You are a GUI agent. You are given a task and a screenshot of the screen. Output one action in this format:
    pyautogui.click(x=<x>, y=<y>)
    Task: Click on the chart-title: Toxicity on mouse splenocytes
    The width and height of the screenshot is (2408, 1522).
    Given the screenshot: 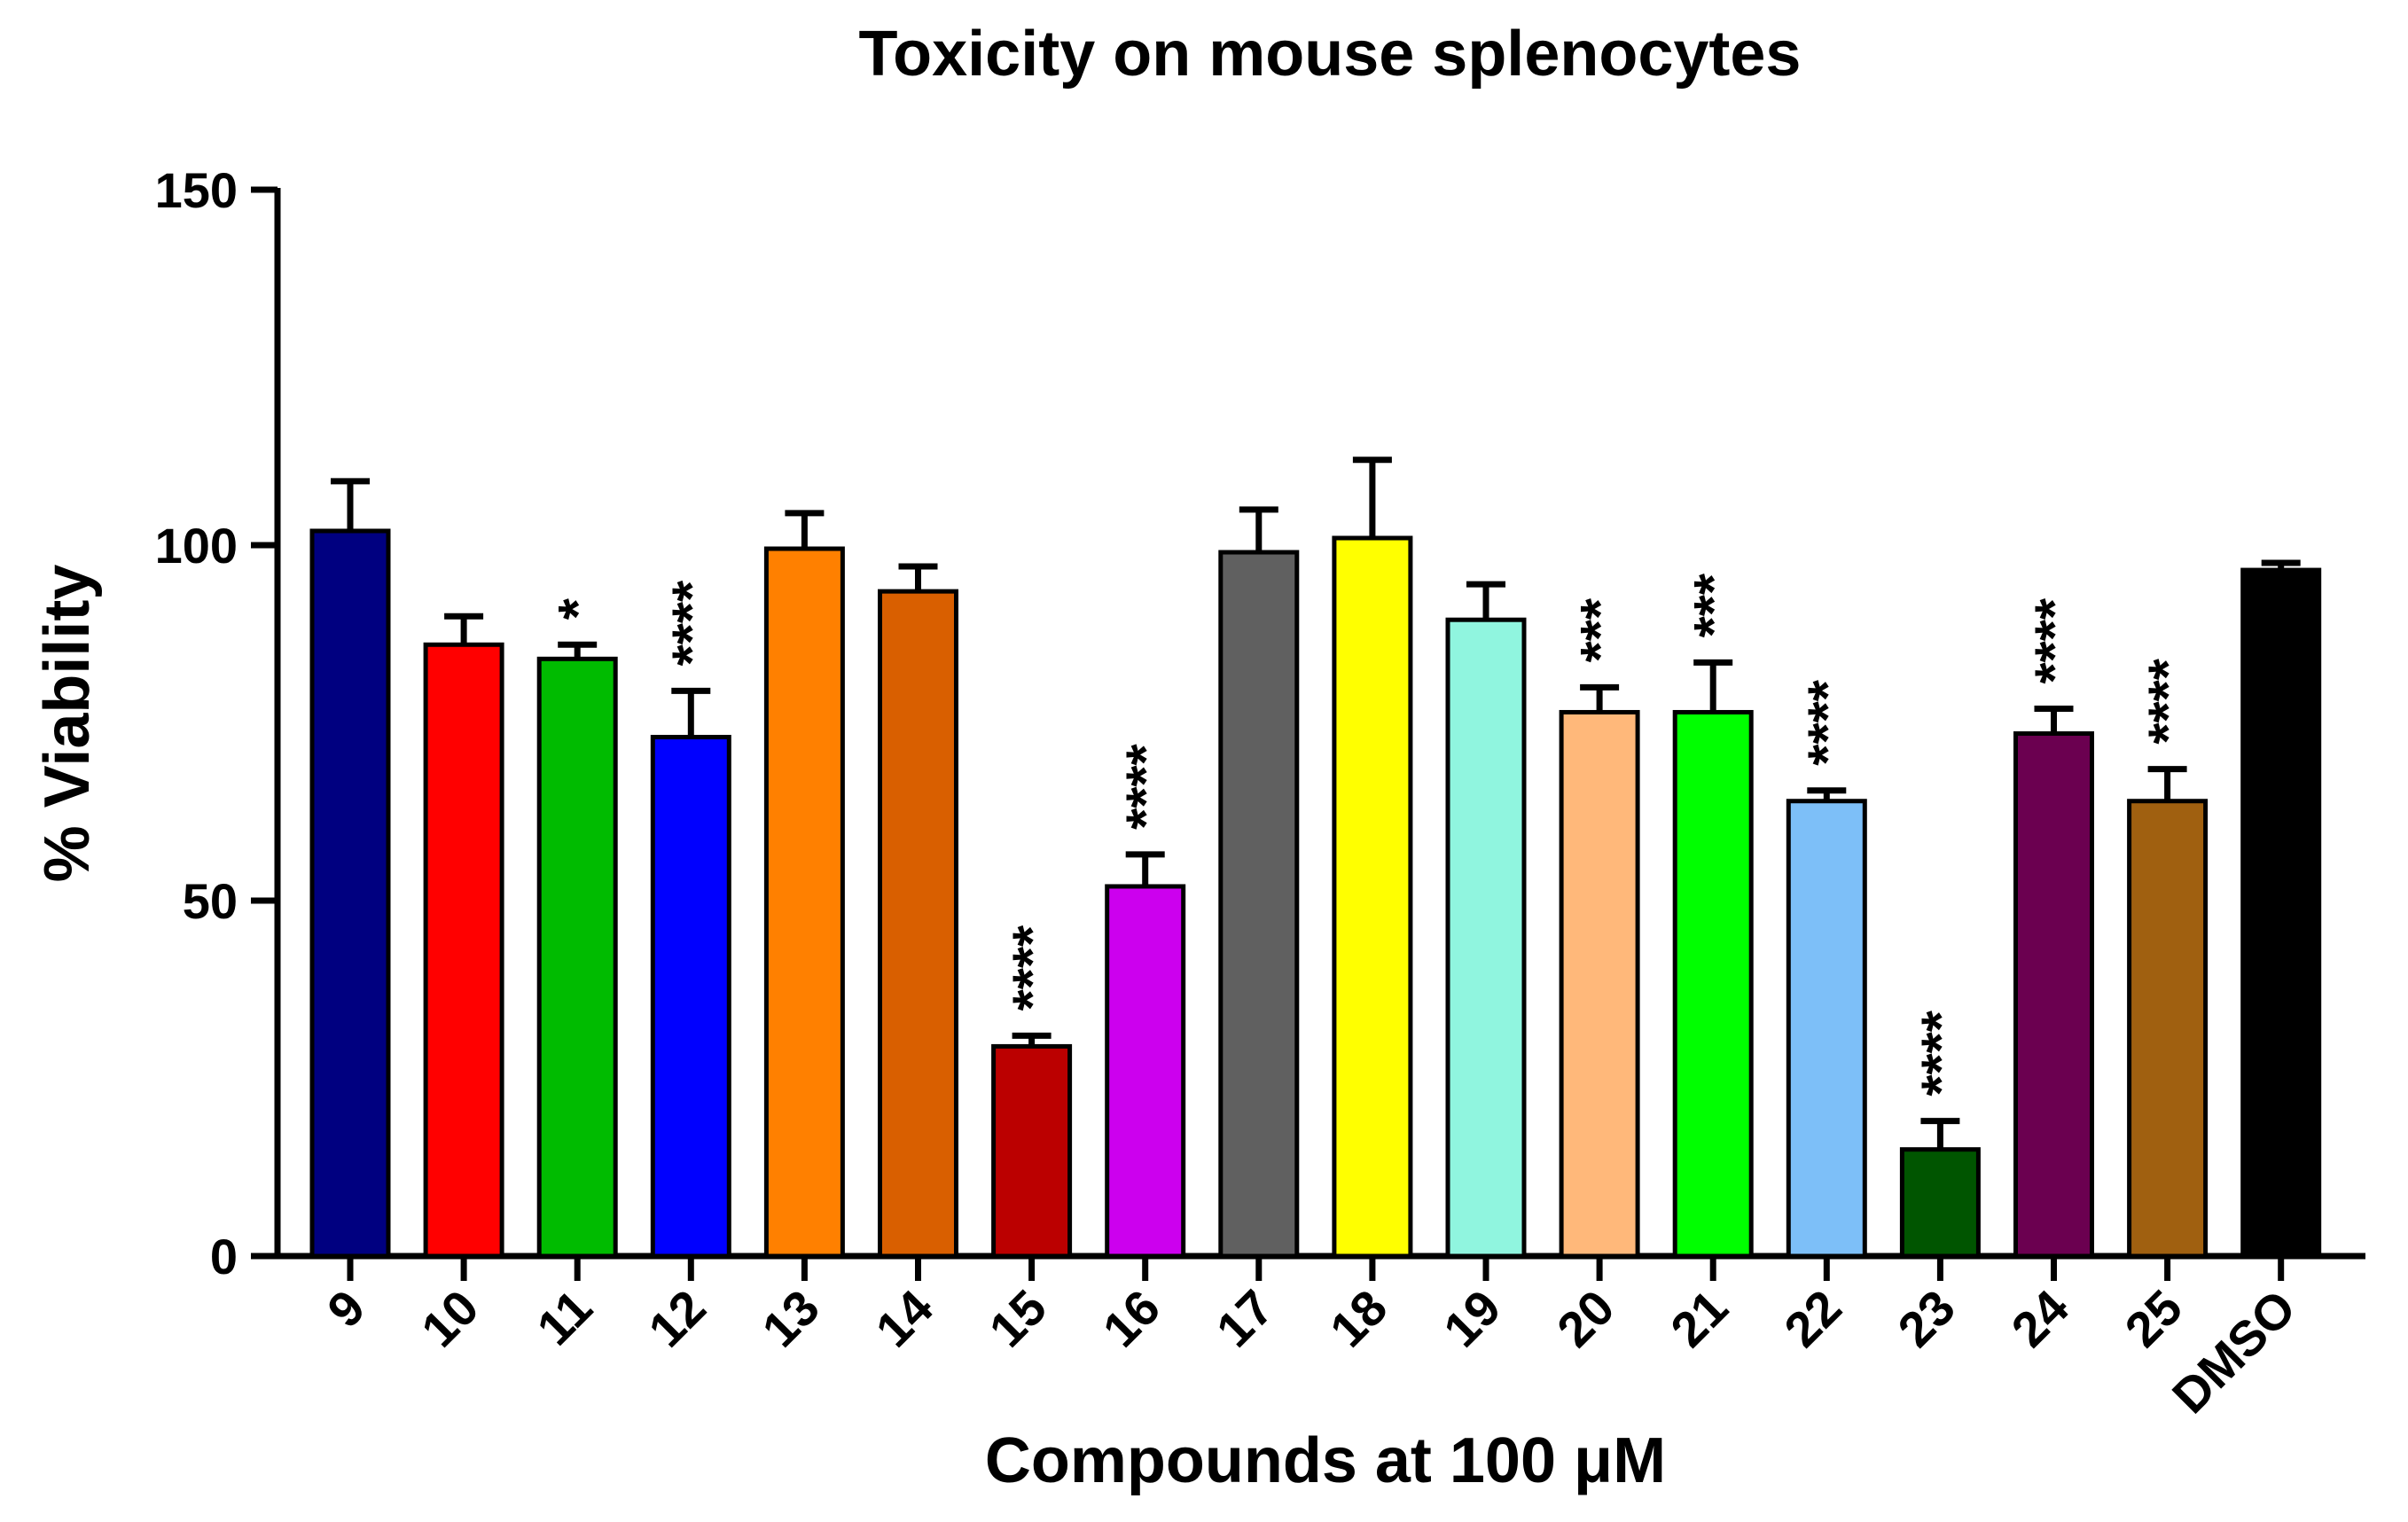 What is the action you would take?
    pyautogui.click(x=1330, y=54)
    